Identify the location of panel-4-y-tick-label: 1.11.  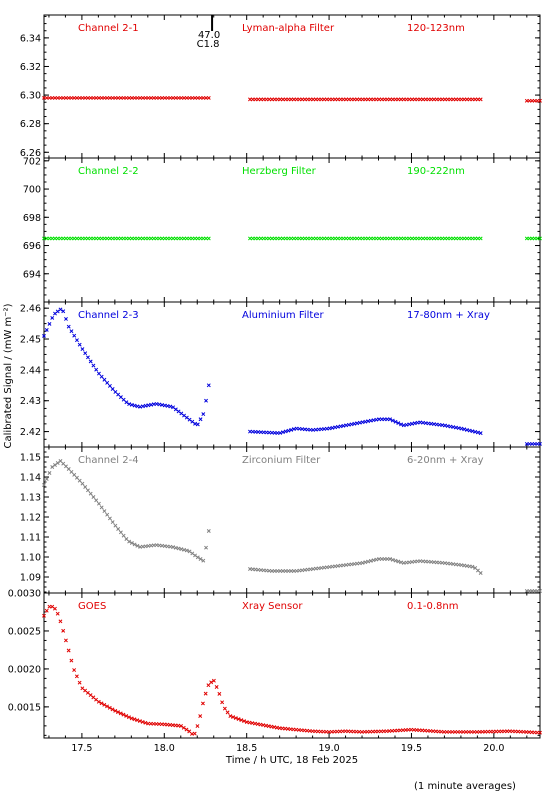
(30, 538).